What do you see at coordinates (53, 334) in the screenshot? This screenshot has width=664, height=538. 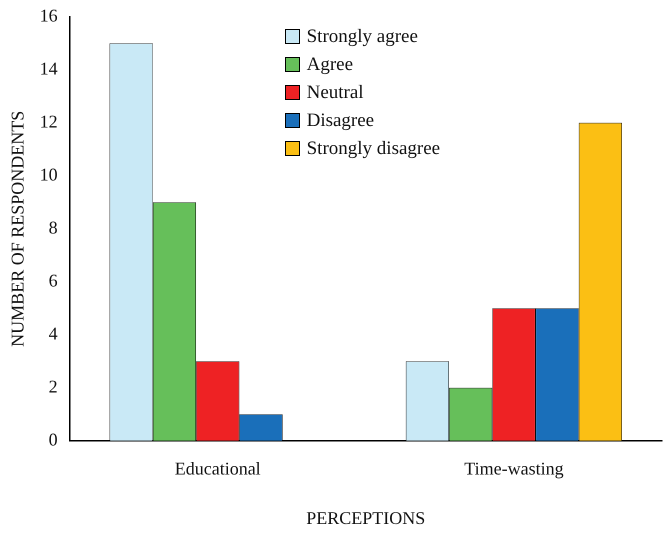 I see `y-tick-label: 4` at bounding box center [53, 334].